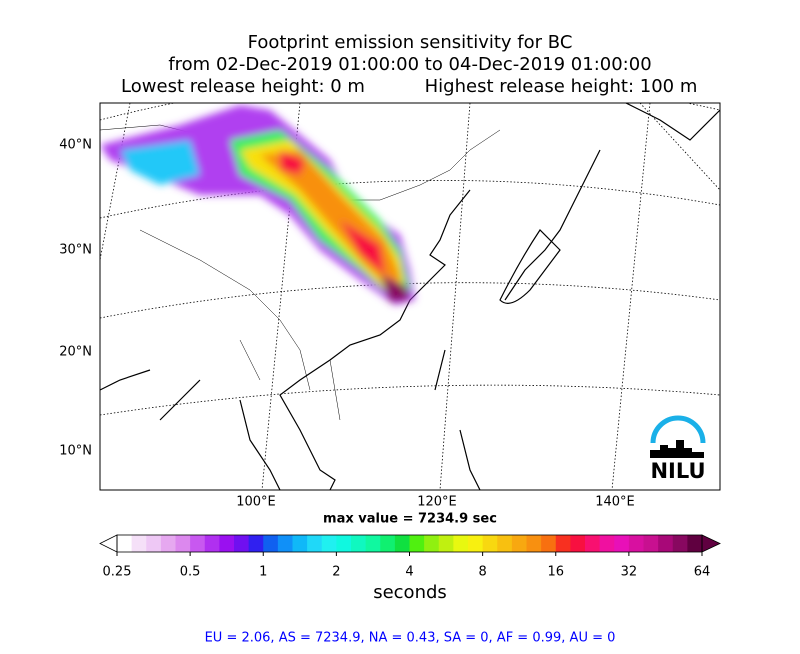  I want to click on colorbar: 0.25 0.5 1 2 4 8 16 32 64, so click(410, 557).